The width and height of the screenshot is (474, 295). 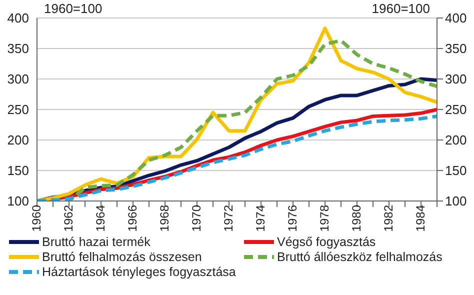 What do you see at coordinates (18, 48) in the screenshot?
I see `y-tick-label: 350` at bounding box center [18, 48].